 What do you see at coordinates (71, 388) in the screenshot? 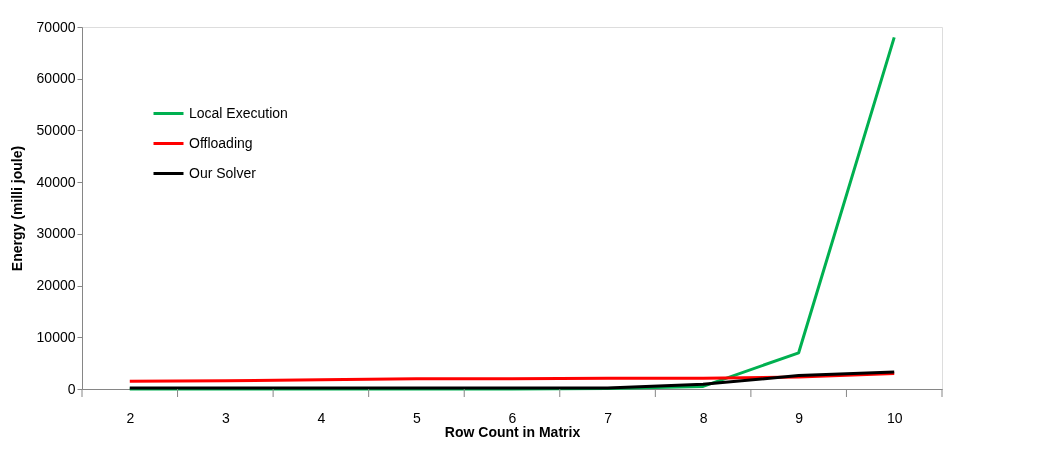
I see `y-tick-label: 0` at bounding box center [71, 388].